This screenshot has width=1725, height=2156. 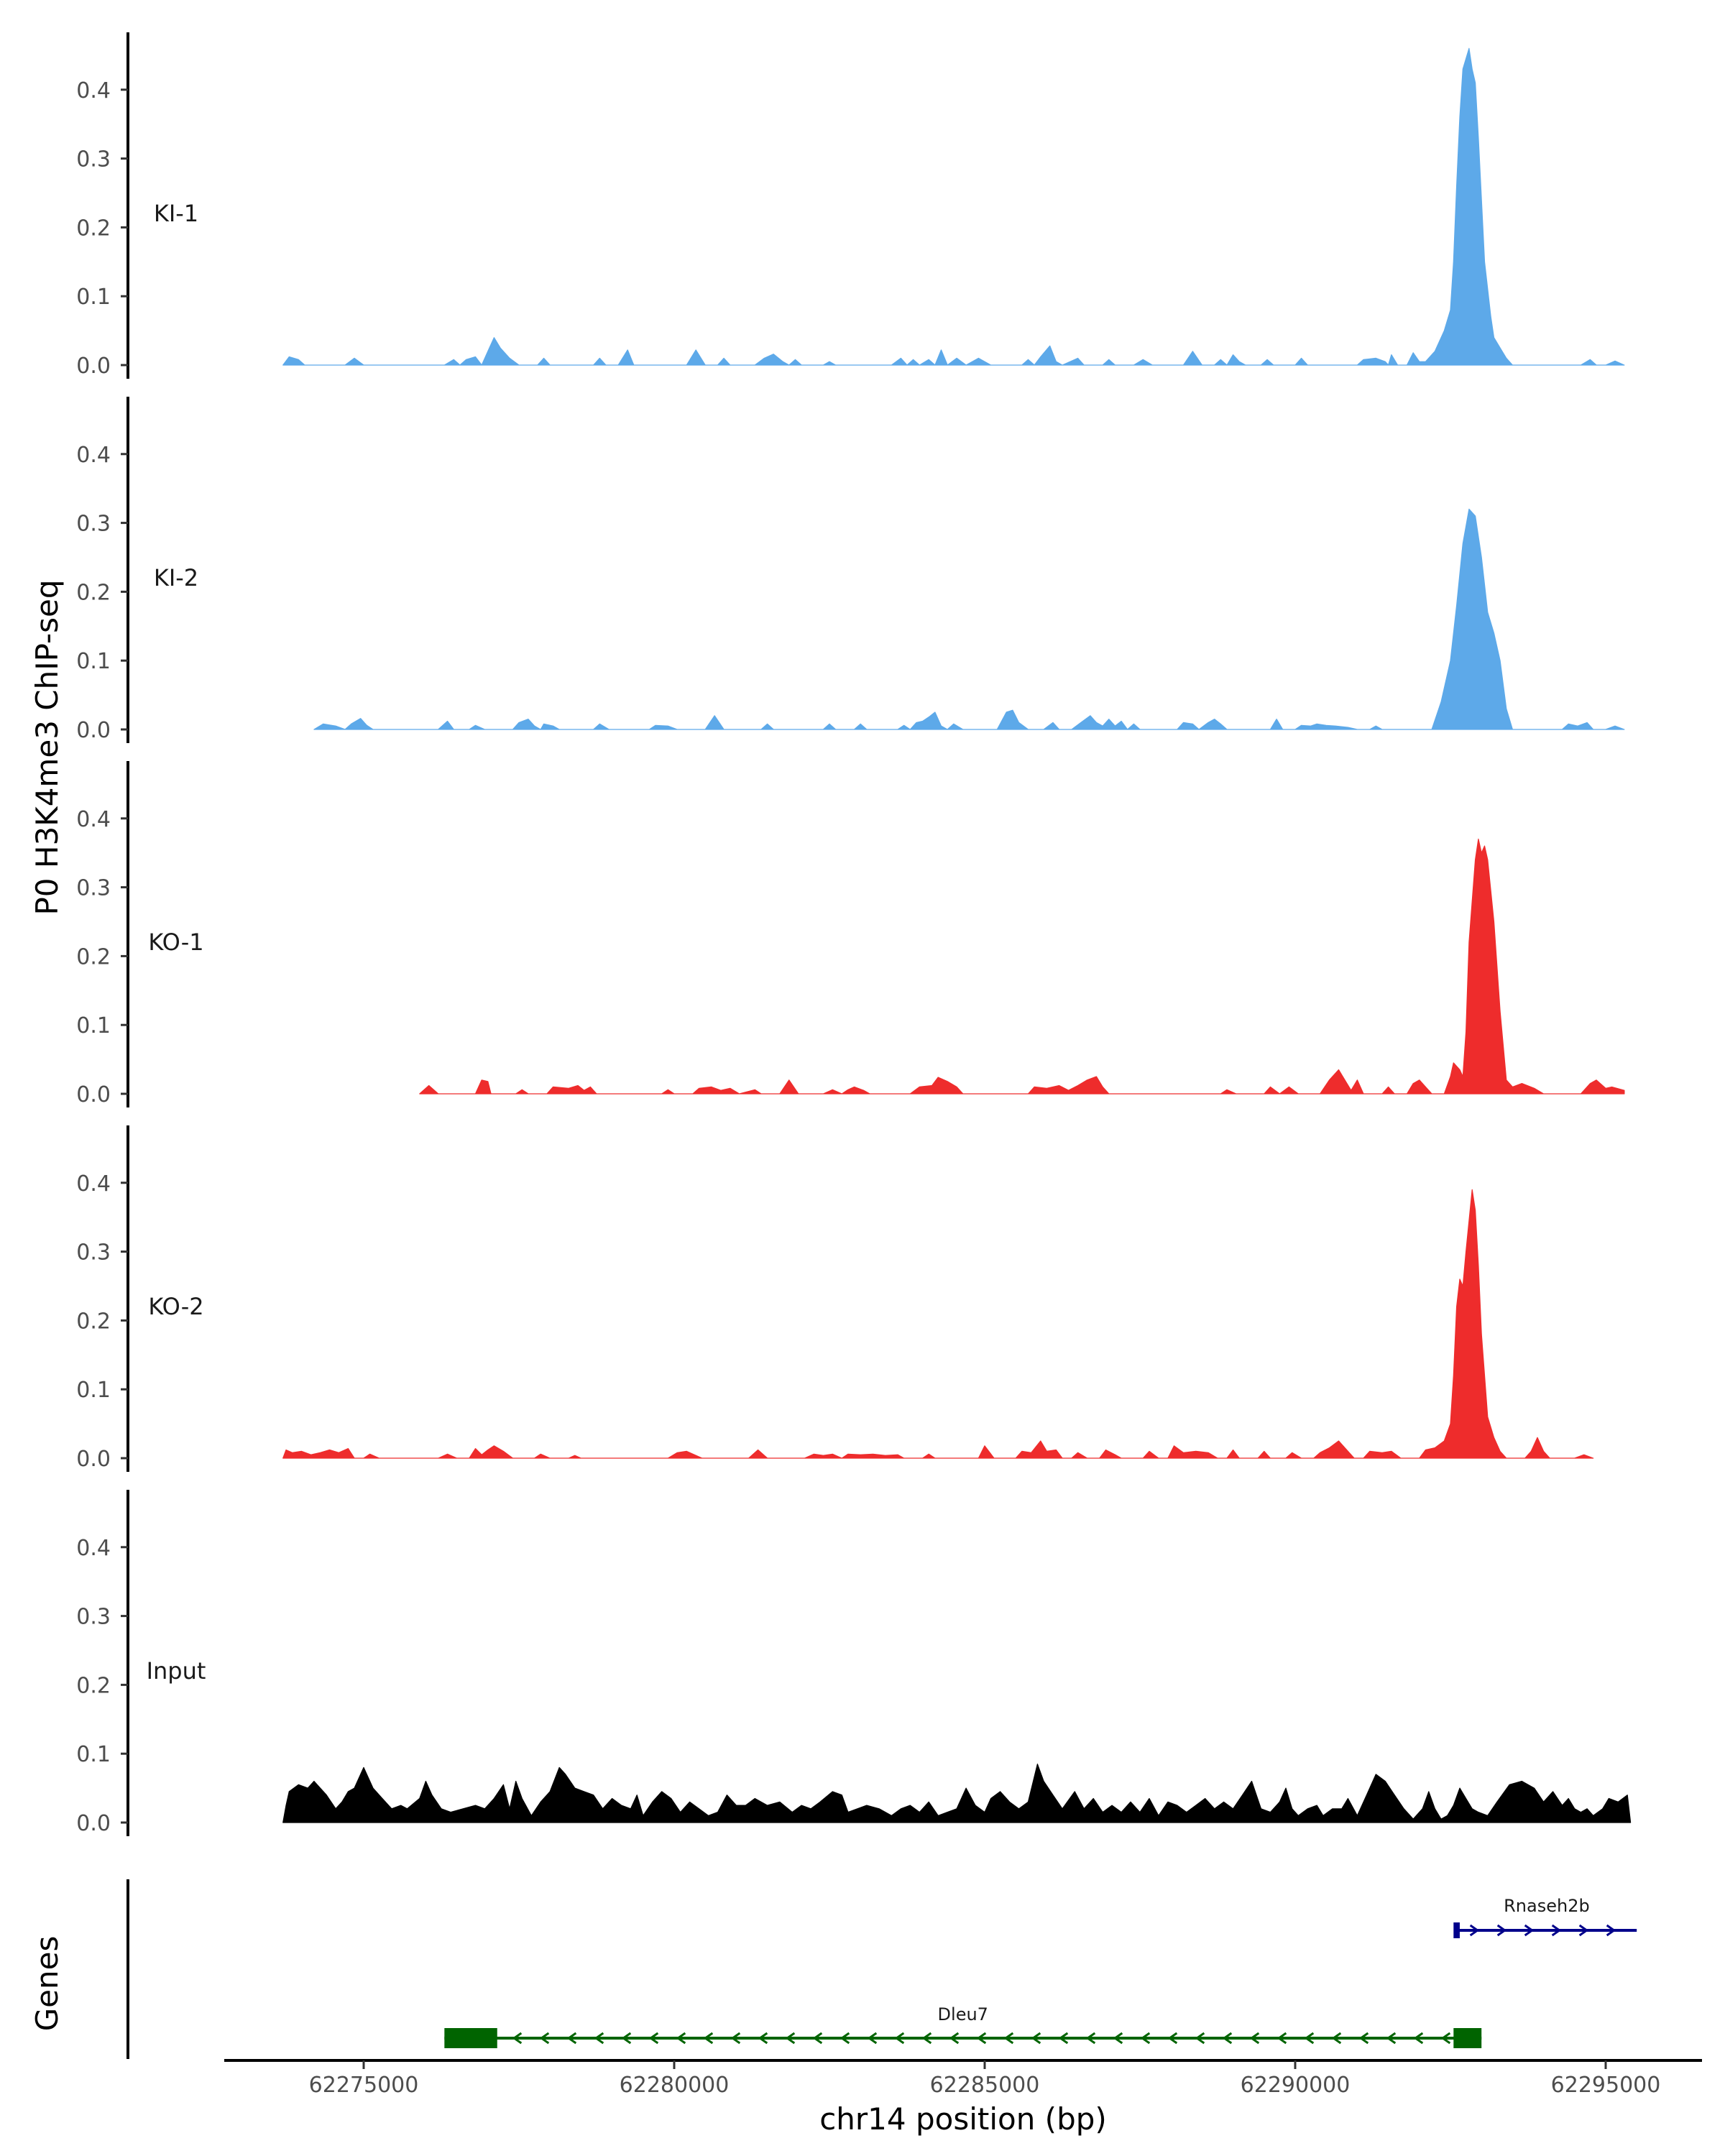 What do you see at coordinates (1296, 2085) in the screenshot?
I see `x-tick-label: 62290000` at bounding box center [1296, 2085].